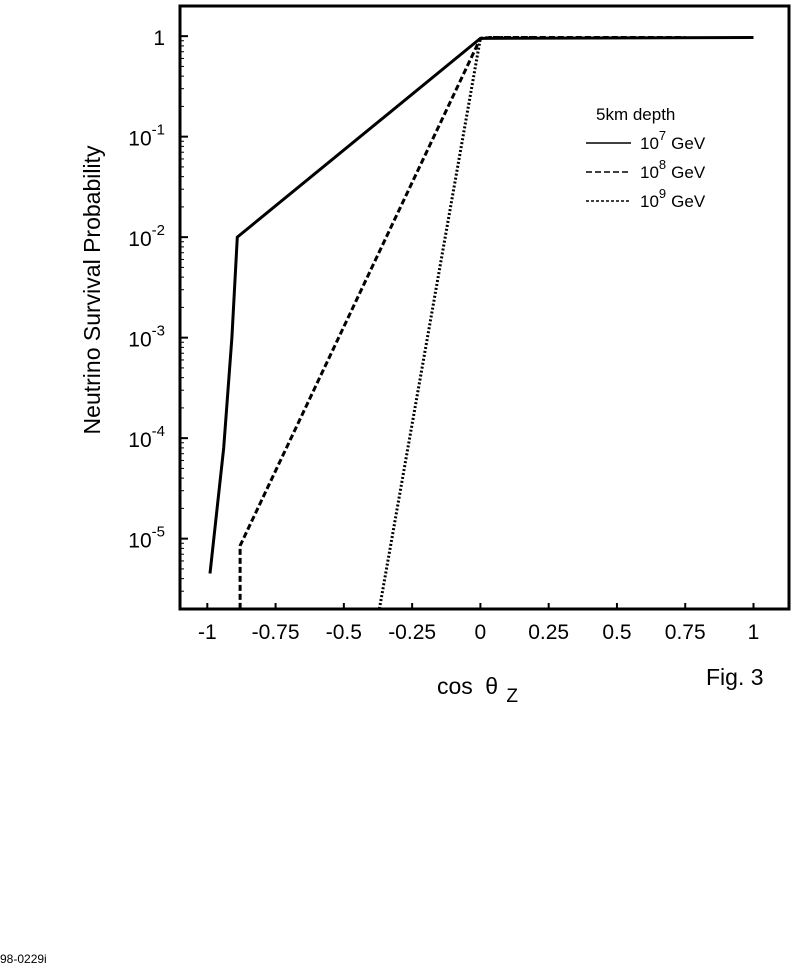  I want to click on document-id: 98-0229i, so click(23, 959).